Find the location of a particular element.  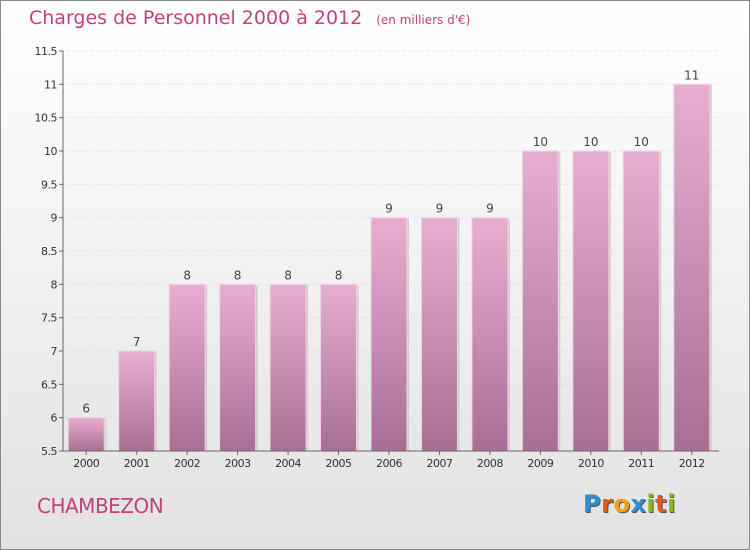

y-tick-label: 8 is located at coordinates (54, 284).